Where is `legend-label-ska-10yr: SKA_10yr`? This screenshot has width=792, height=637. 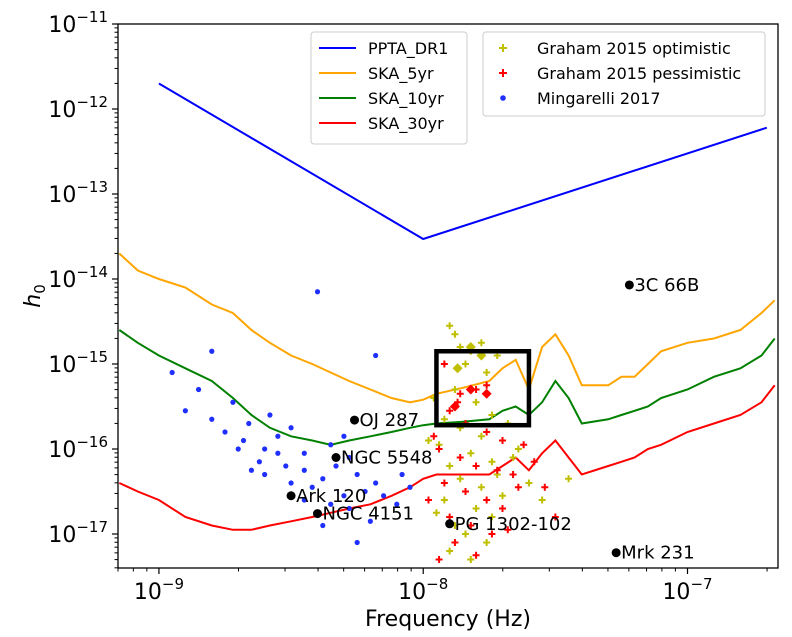
legend-label-ska-10yr: SKA_10yr is located at coordinates (406, 99).